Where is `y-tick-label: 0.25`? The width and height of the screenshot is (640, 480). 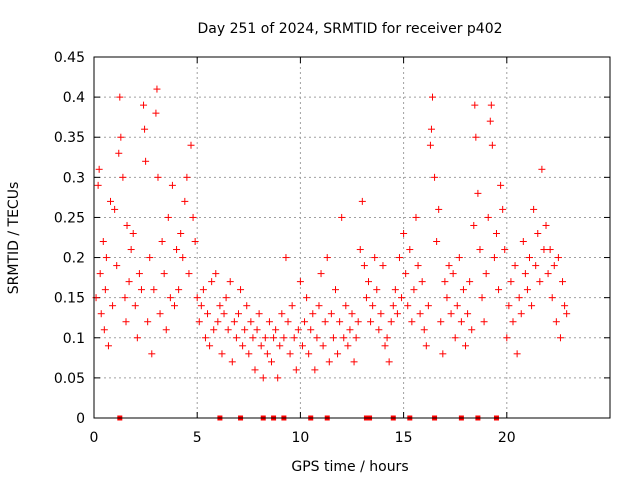 y-tick-label: 0.25 is located at coordinates (69, 218).